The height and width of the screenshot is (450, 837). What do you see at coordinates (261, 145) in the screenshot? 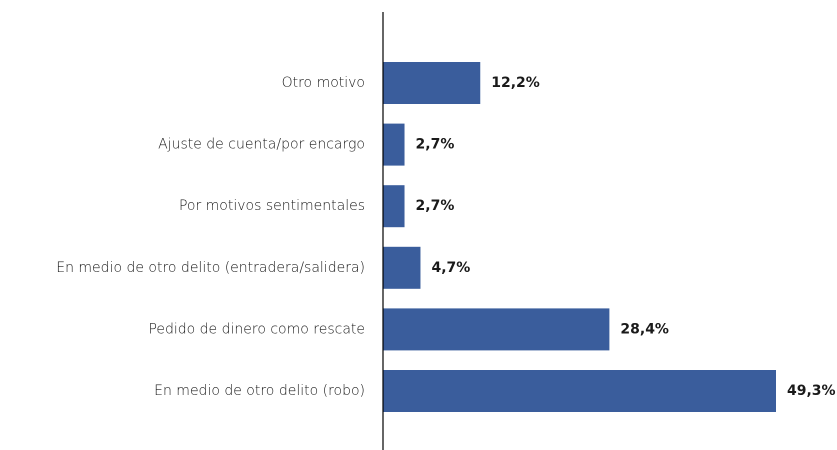
I see `category-label: Ajuste de cuenta/por encargo` at bounding box center [261, 145].